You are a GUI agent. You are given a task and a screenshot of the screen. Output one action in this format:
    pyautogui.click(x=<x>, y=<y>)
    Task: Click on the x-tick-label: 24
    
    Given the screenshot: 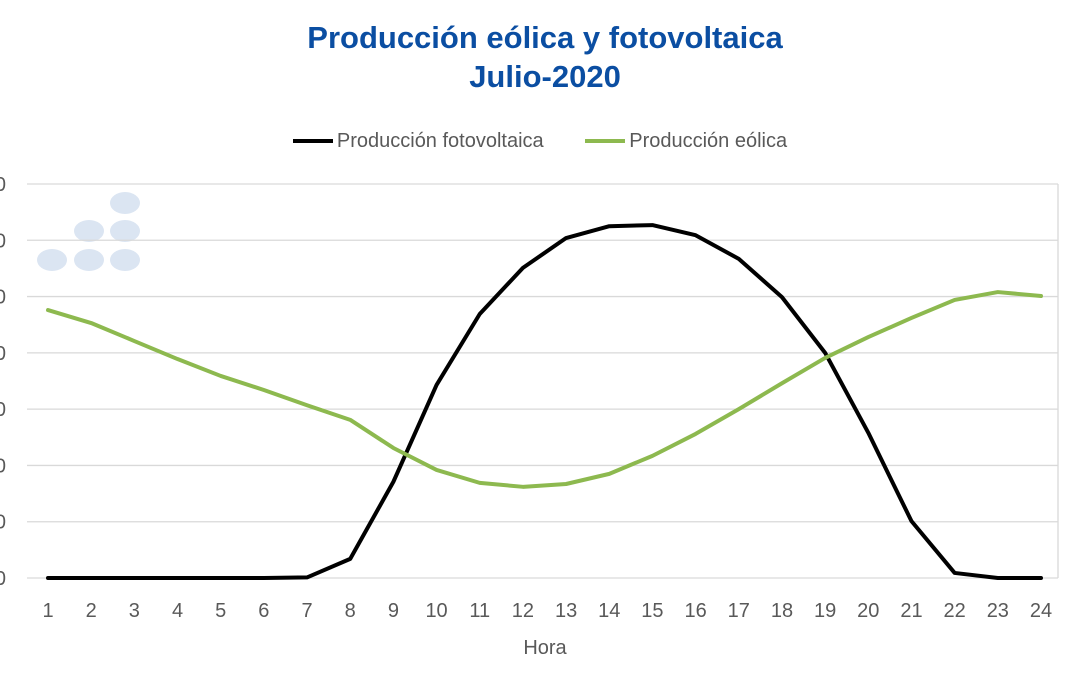 What is the action you would take?
    pyautogui.click(x=1041, y=611)
    